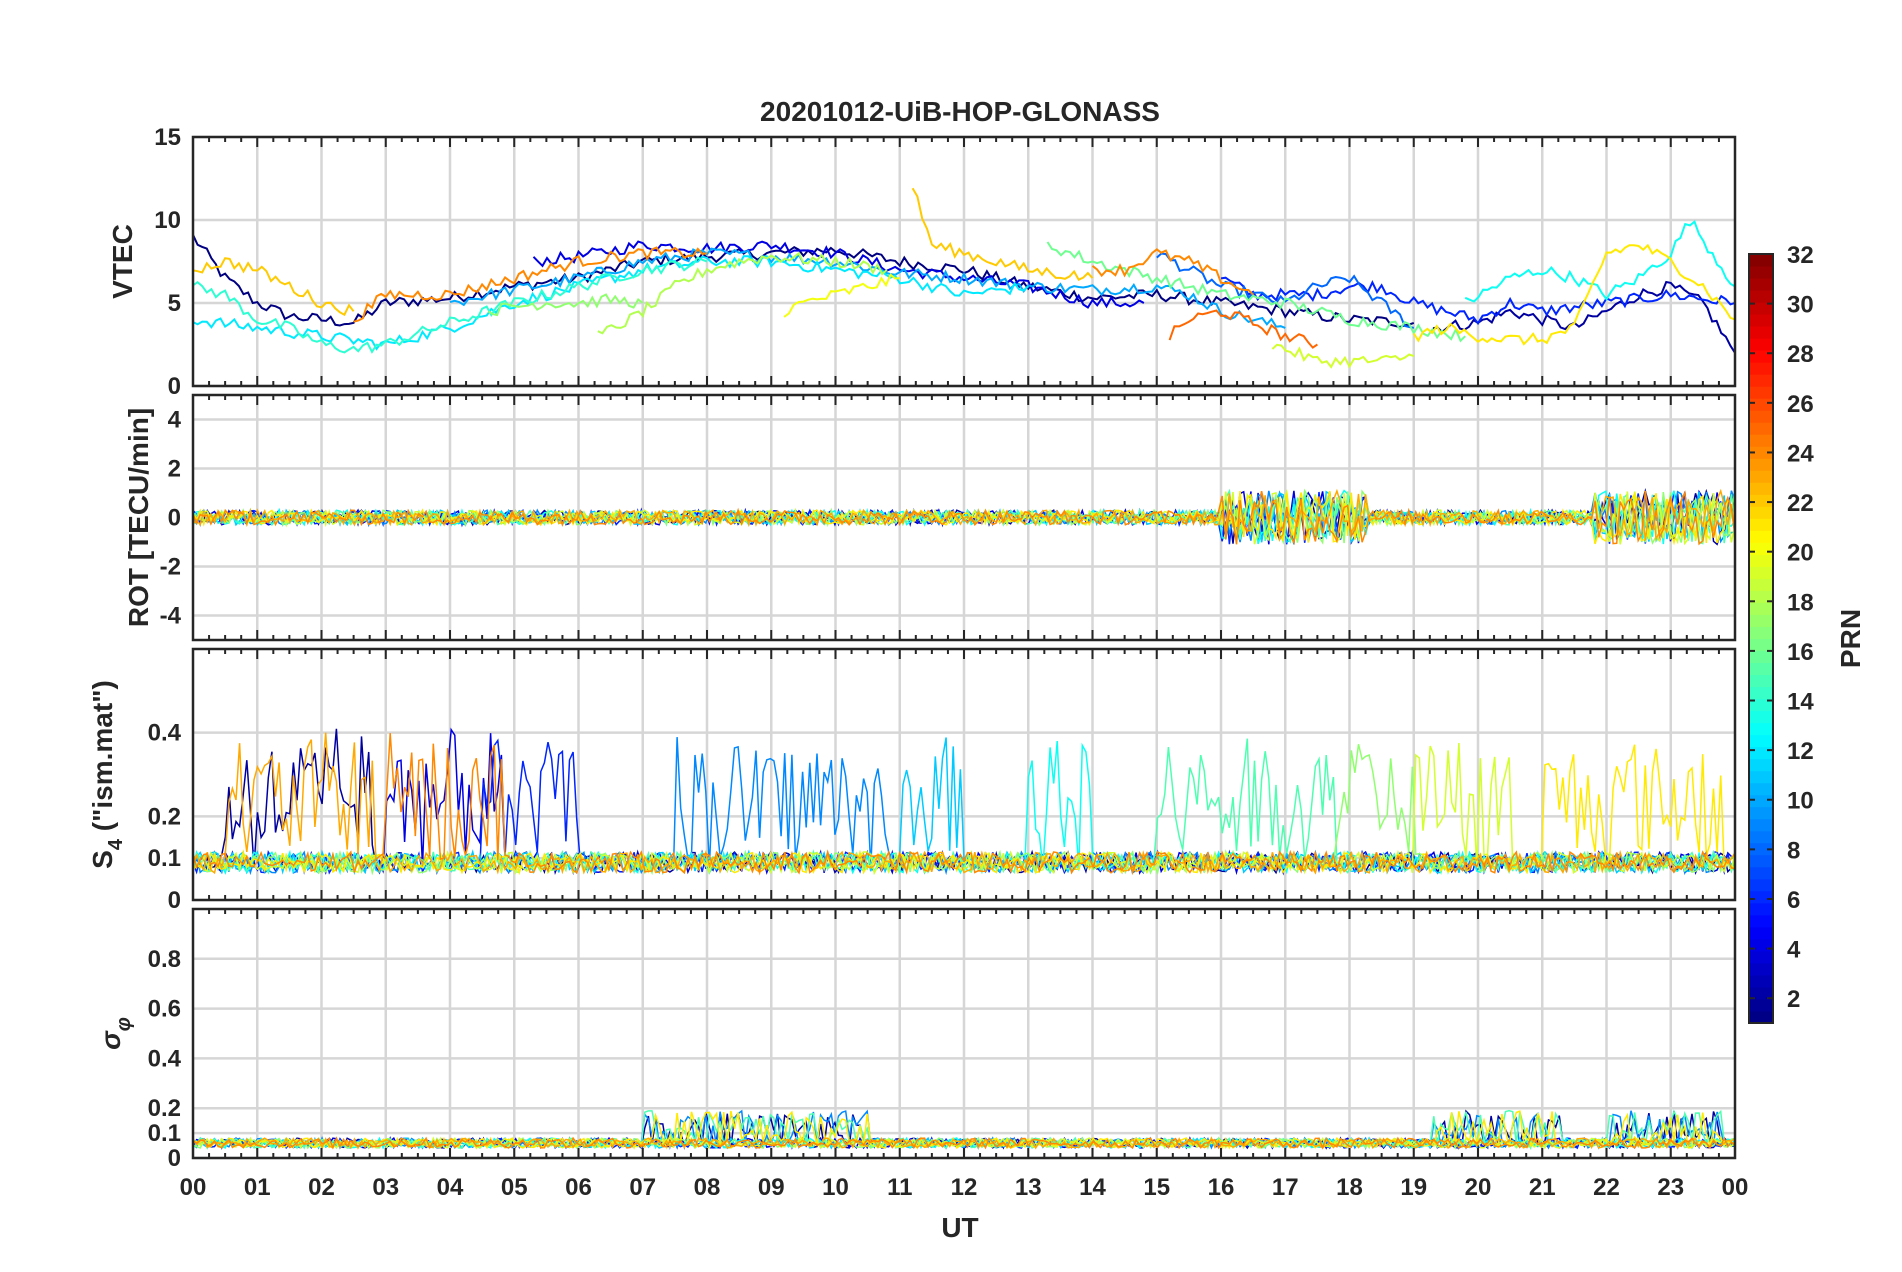 The image size is (1902, 1272). What do you see at coordinates (1800, 404) in the screenshot?
I see `colorbar-tick-label: 26` at bounding box center [1800, 404].